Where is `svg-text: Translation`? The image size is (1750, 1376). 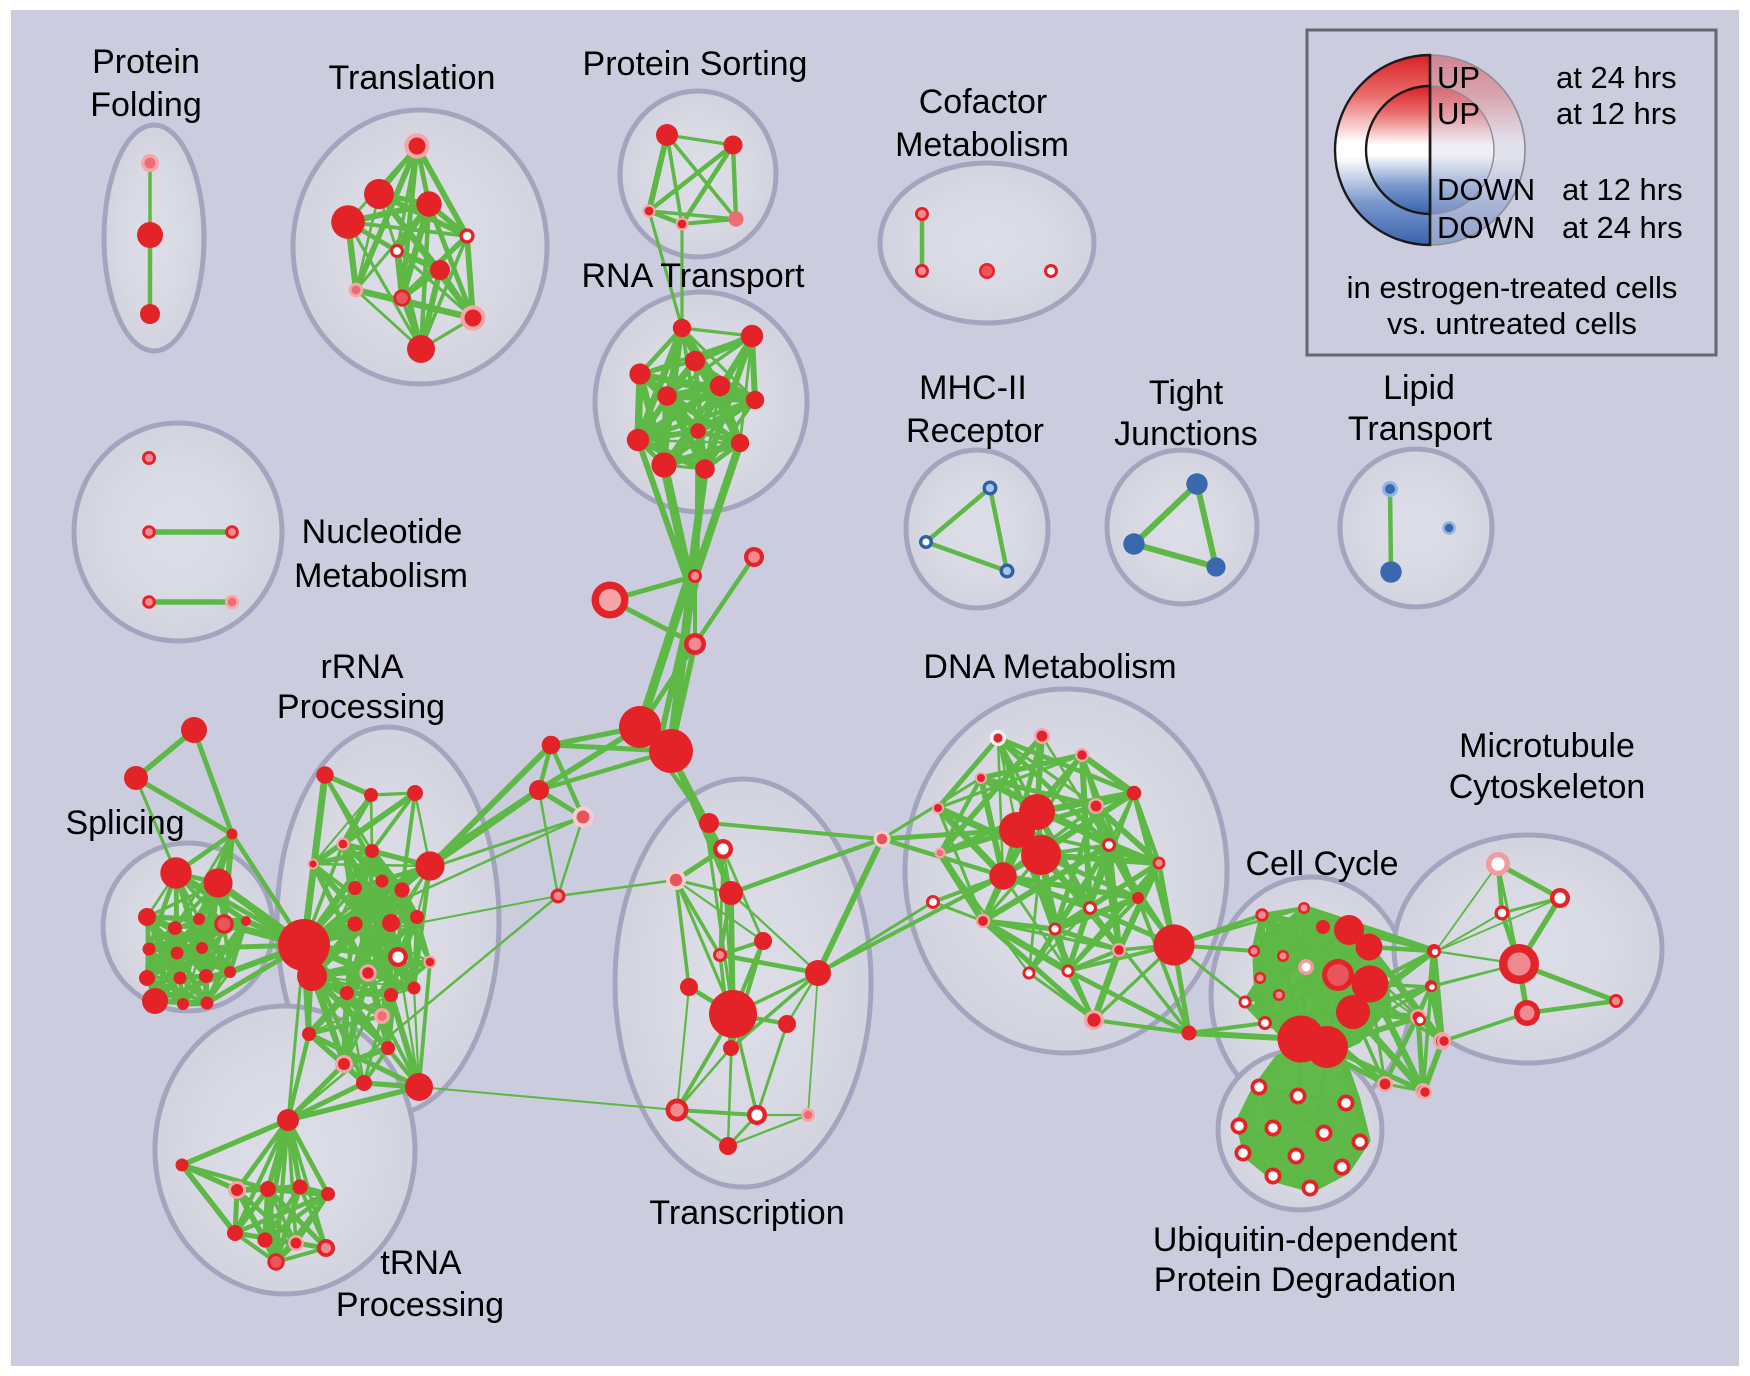 svg-text: Translation is located at coordinates (412, 78).